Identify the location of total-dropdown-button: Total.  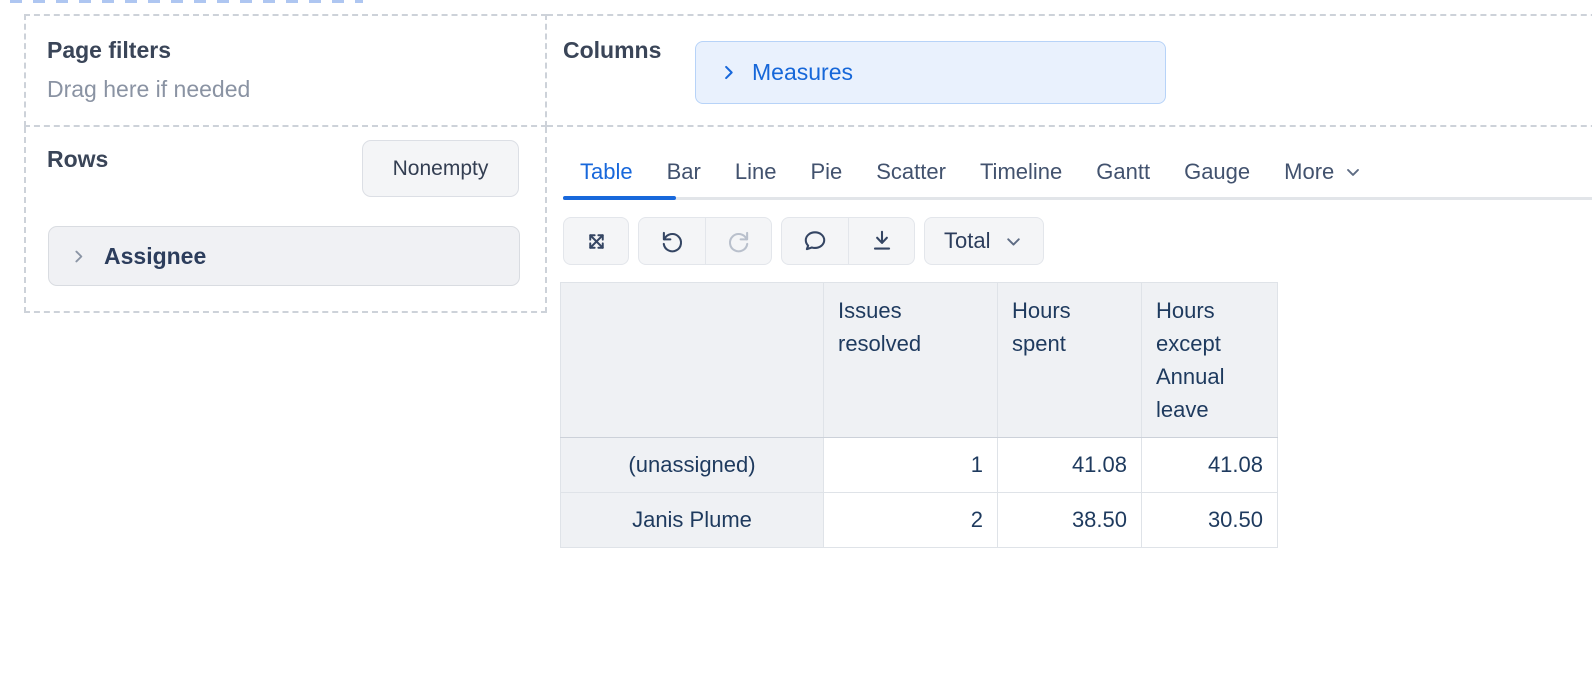
(984, 241).